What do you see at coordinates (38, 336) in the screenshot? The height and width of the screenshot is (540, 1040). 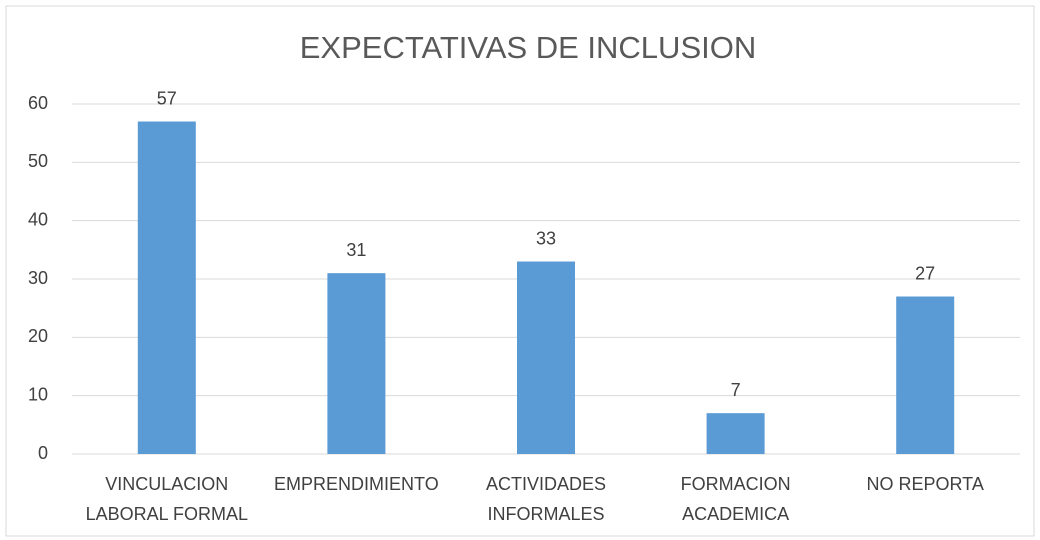 I see `y-tick-label: 20` at bounding box center [38, 336].